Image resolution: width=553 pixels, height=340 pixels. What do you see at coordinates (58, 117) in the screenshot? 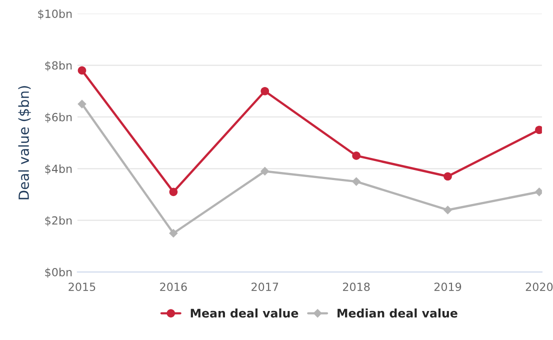
I see `y-tick-label: $6bn` at bounding box center [58, 117].